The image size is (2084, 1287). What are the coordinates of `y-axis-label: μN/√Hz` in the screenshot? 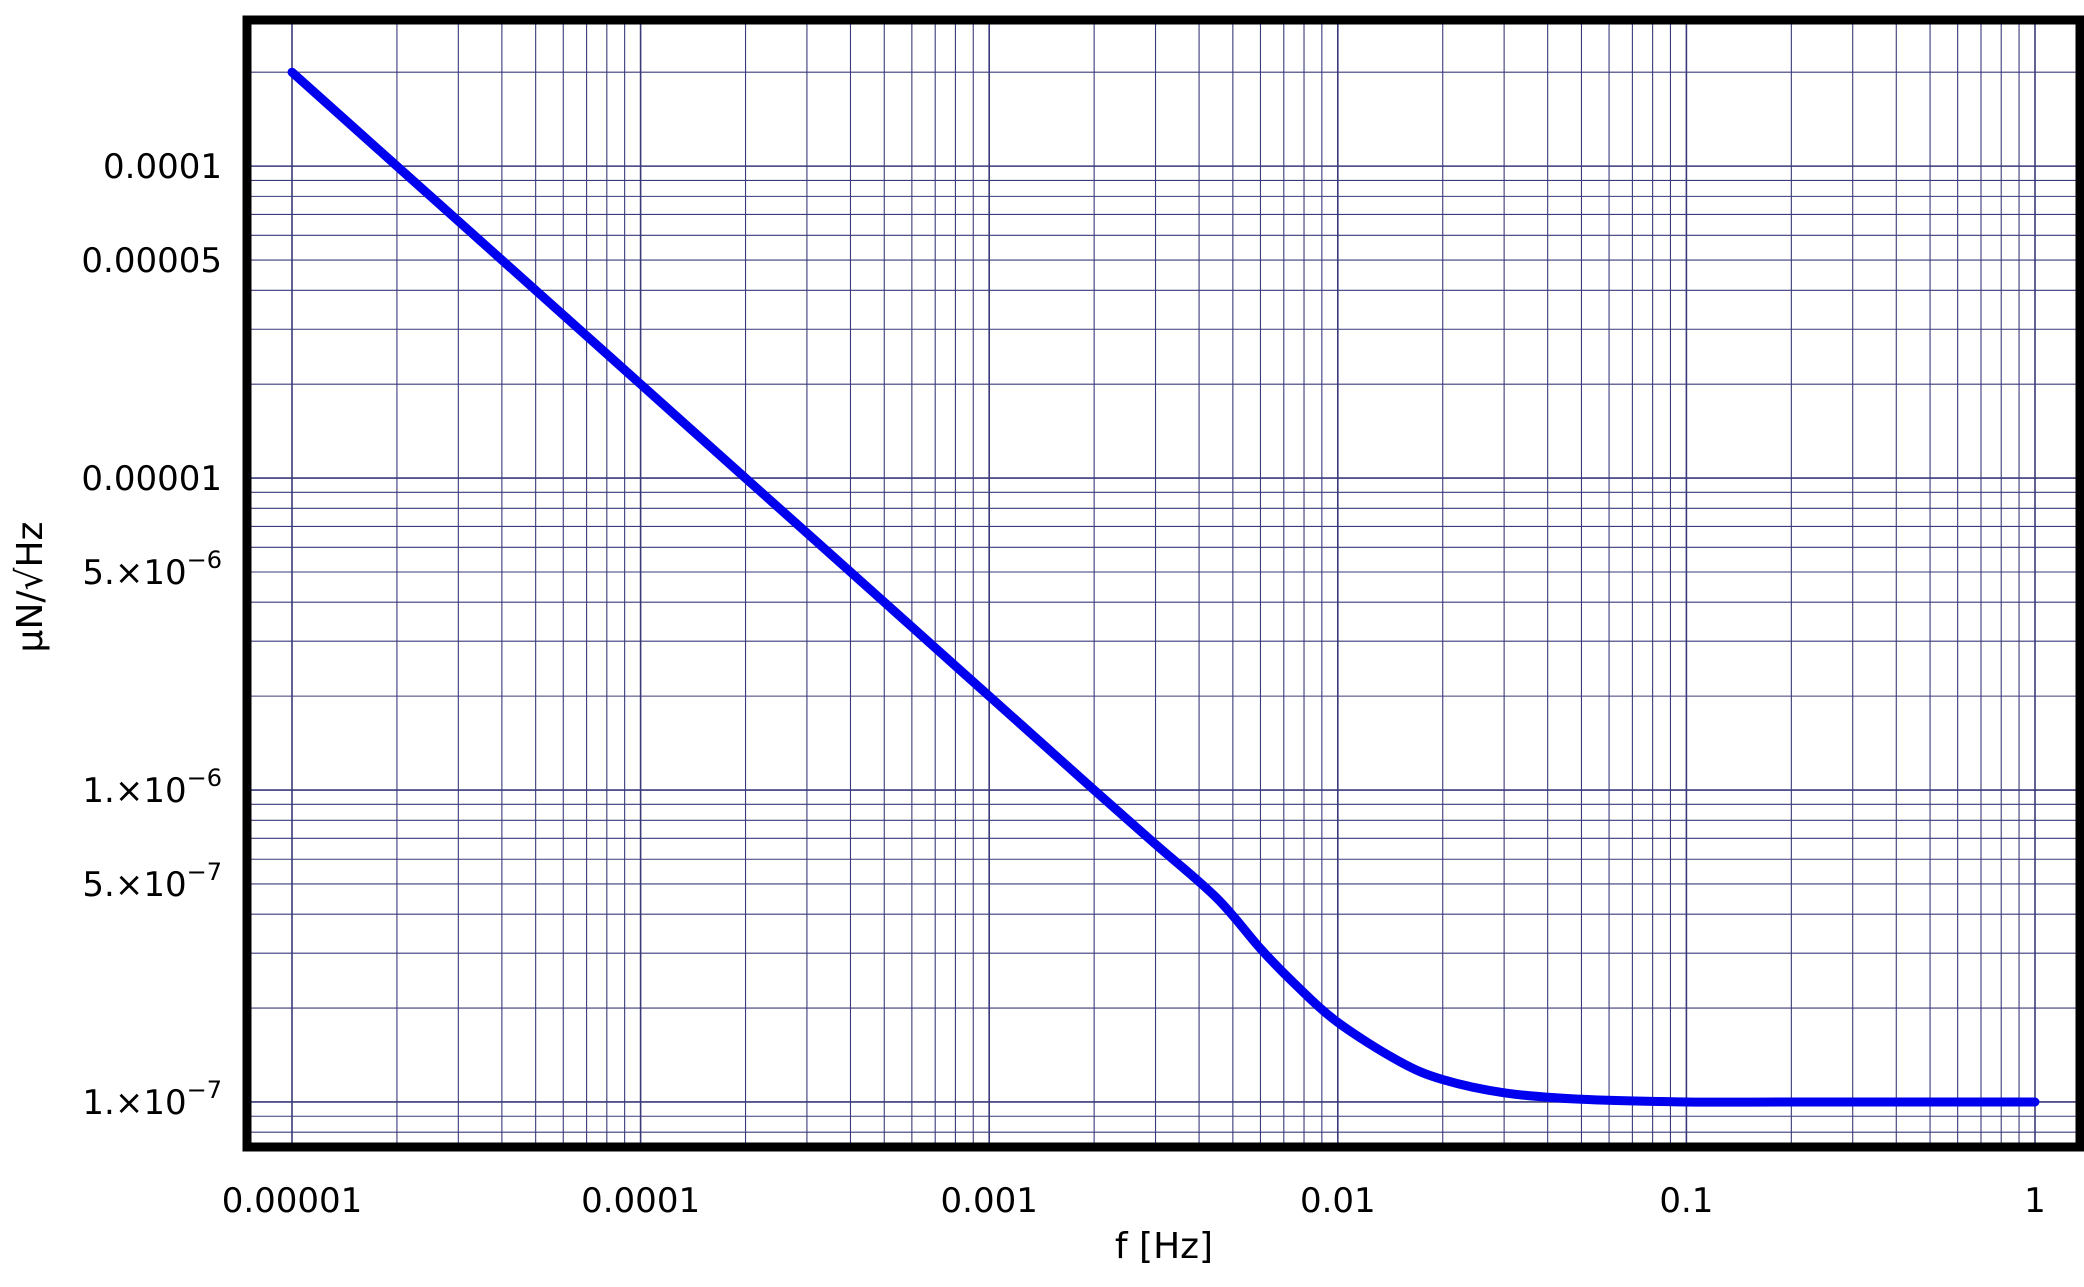 It's located at (30, 587).